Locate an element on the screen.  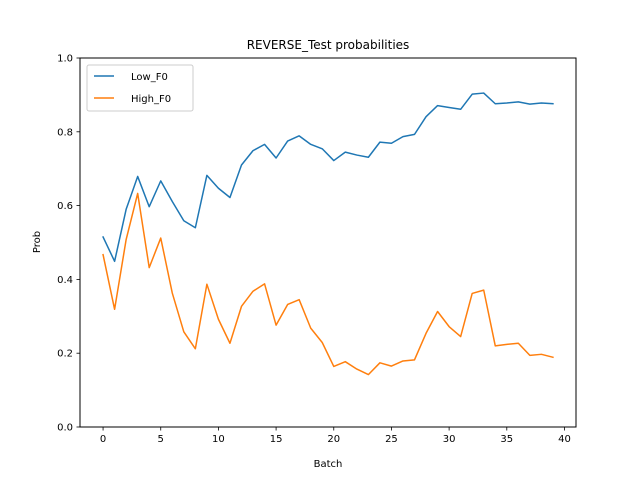
chart-title: REVERSE_Test probabilities is located at coordinates (328, 45).